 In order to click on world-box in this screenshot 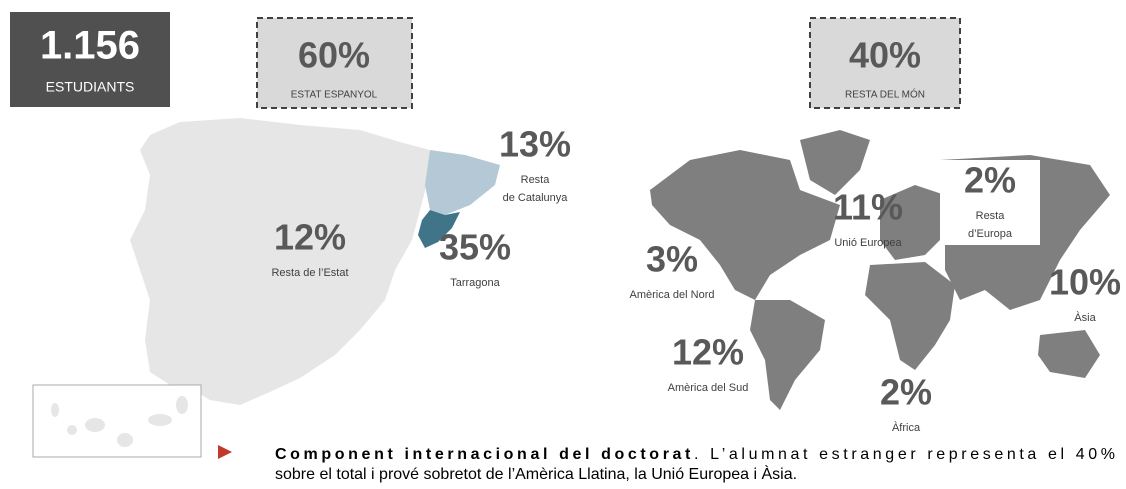, I will do `click(885, 63)`.